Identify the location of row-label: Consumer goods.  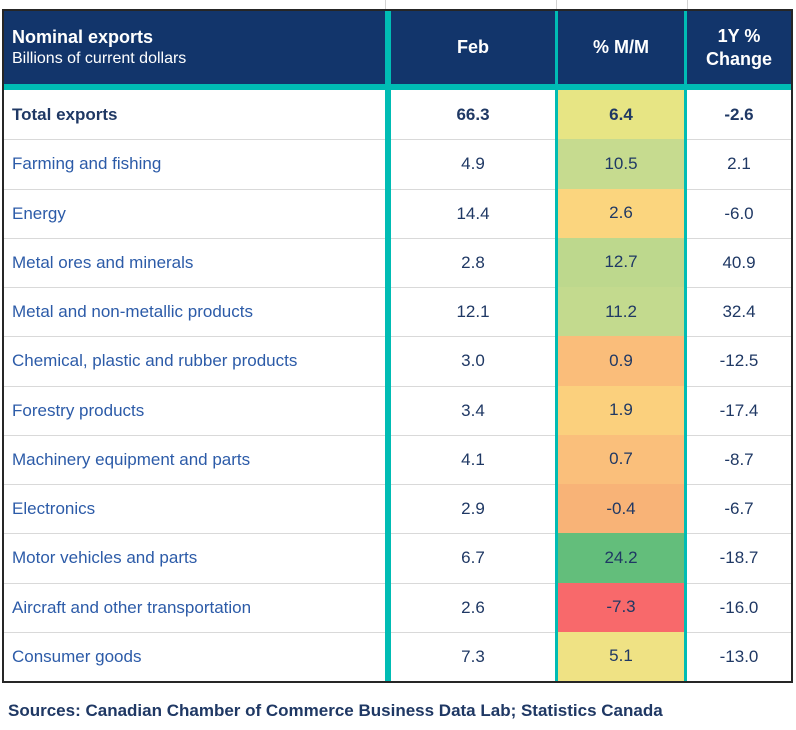
(194, 656).